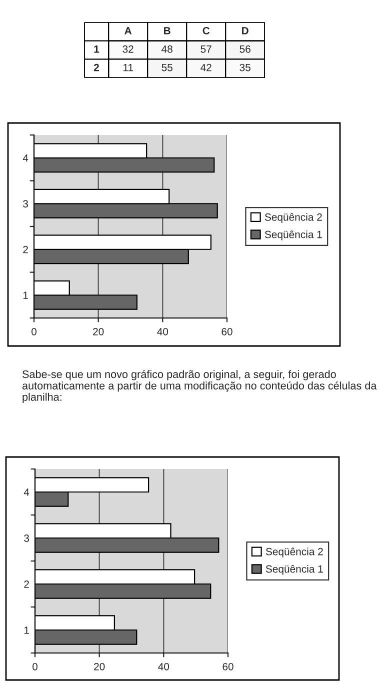 The width and height of the screenshot is (379, 692). I want to click on data-label: 56, so click(245, 49).